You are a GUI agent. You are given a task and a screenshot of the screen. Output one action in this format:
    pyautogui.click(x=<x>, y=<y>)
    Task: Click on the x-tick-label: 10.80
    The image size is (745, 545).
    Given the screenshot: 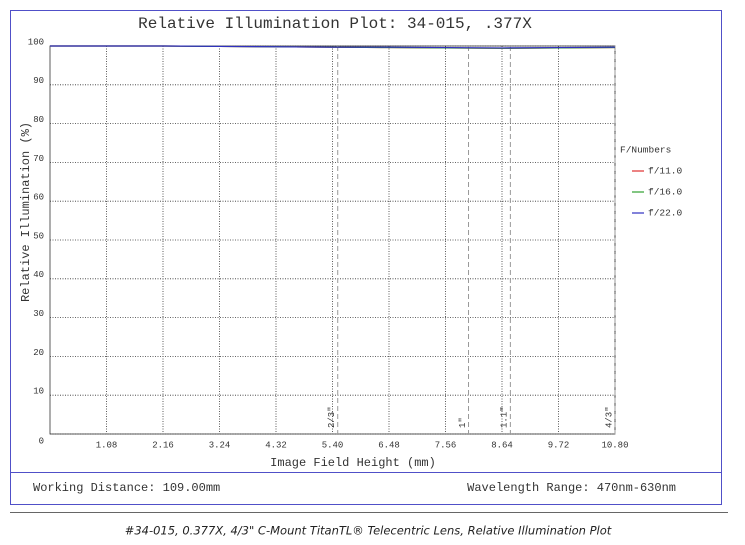 What is the action you would take?
    pyautogui.click(x=614, y=445)
    